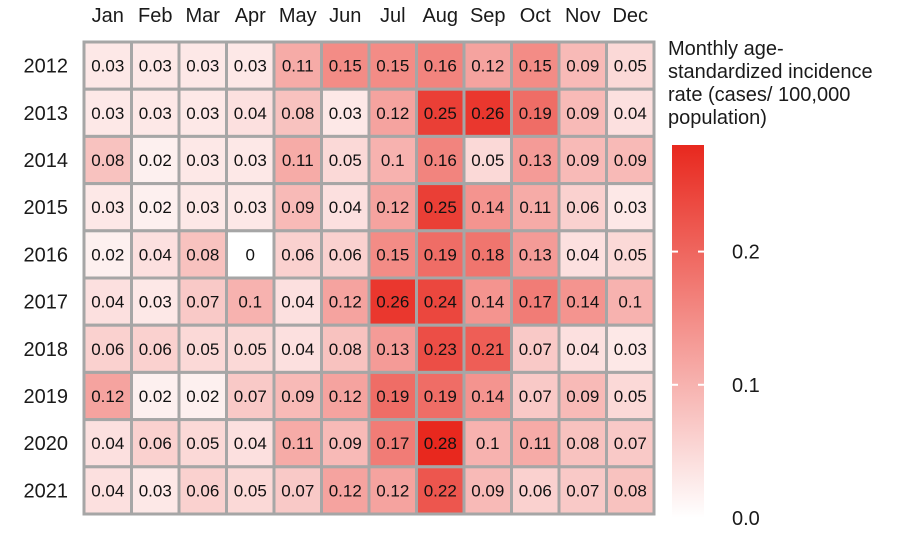 This screenshot has width=900, height=536. What do you see at coordinates (440, 16) in the screenshot?
I see `month-label: Aug` at bounding box center [440, 16].